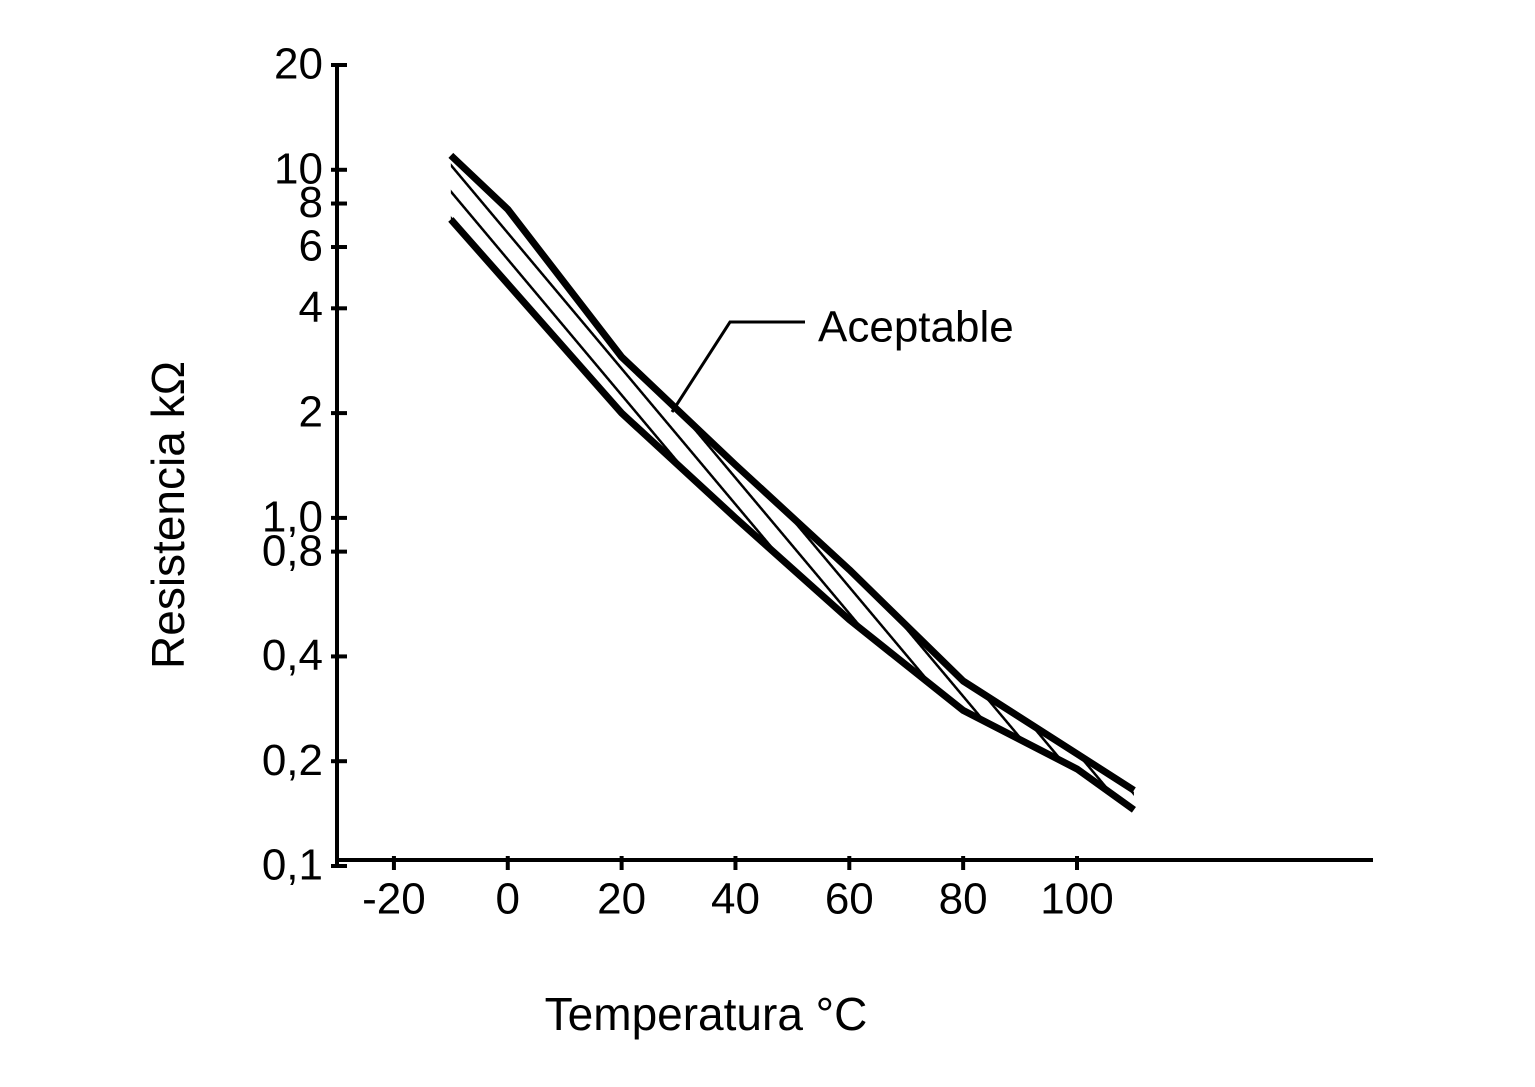 The width and height of the screenshot is (1535, 1087). What do you see at coordinates (621, 899) in the screenshot?
I see `x-tick-label: 20` at bounding box center [621, 899].